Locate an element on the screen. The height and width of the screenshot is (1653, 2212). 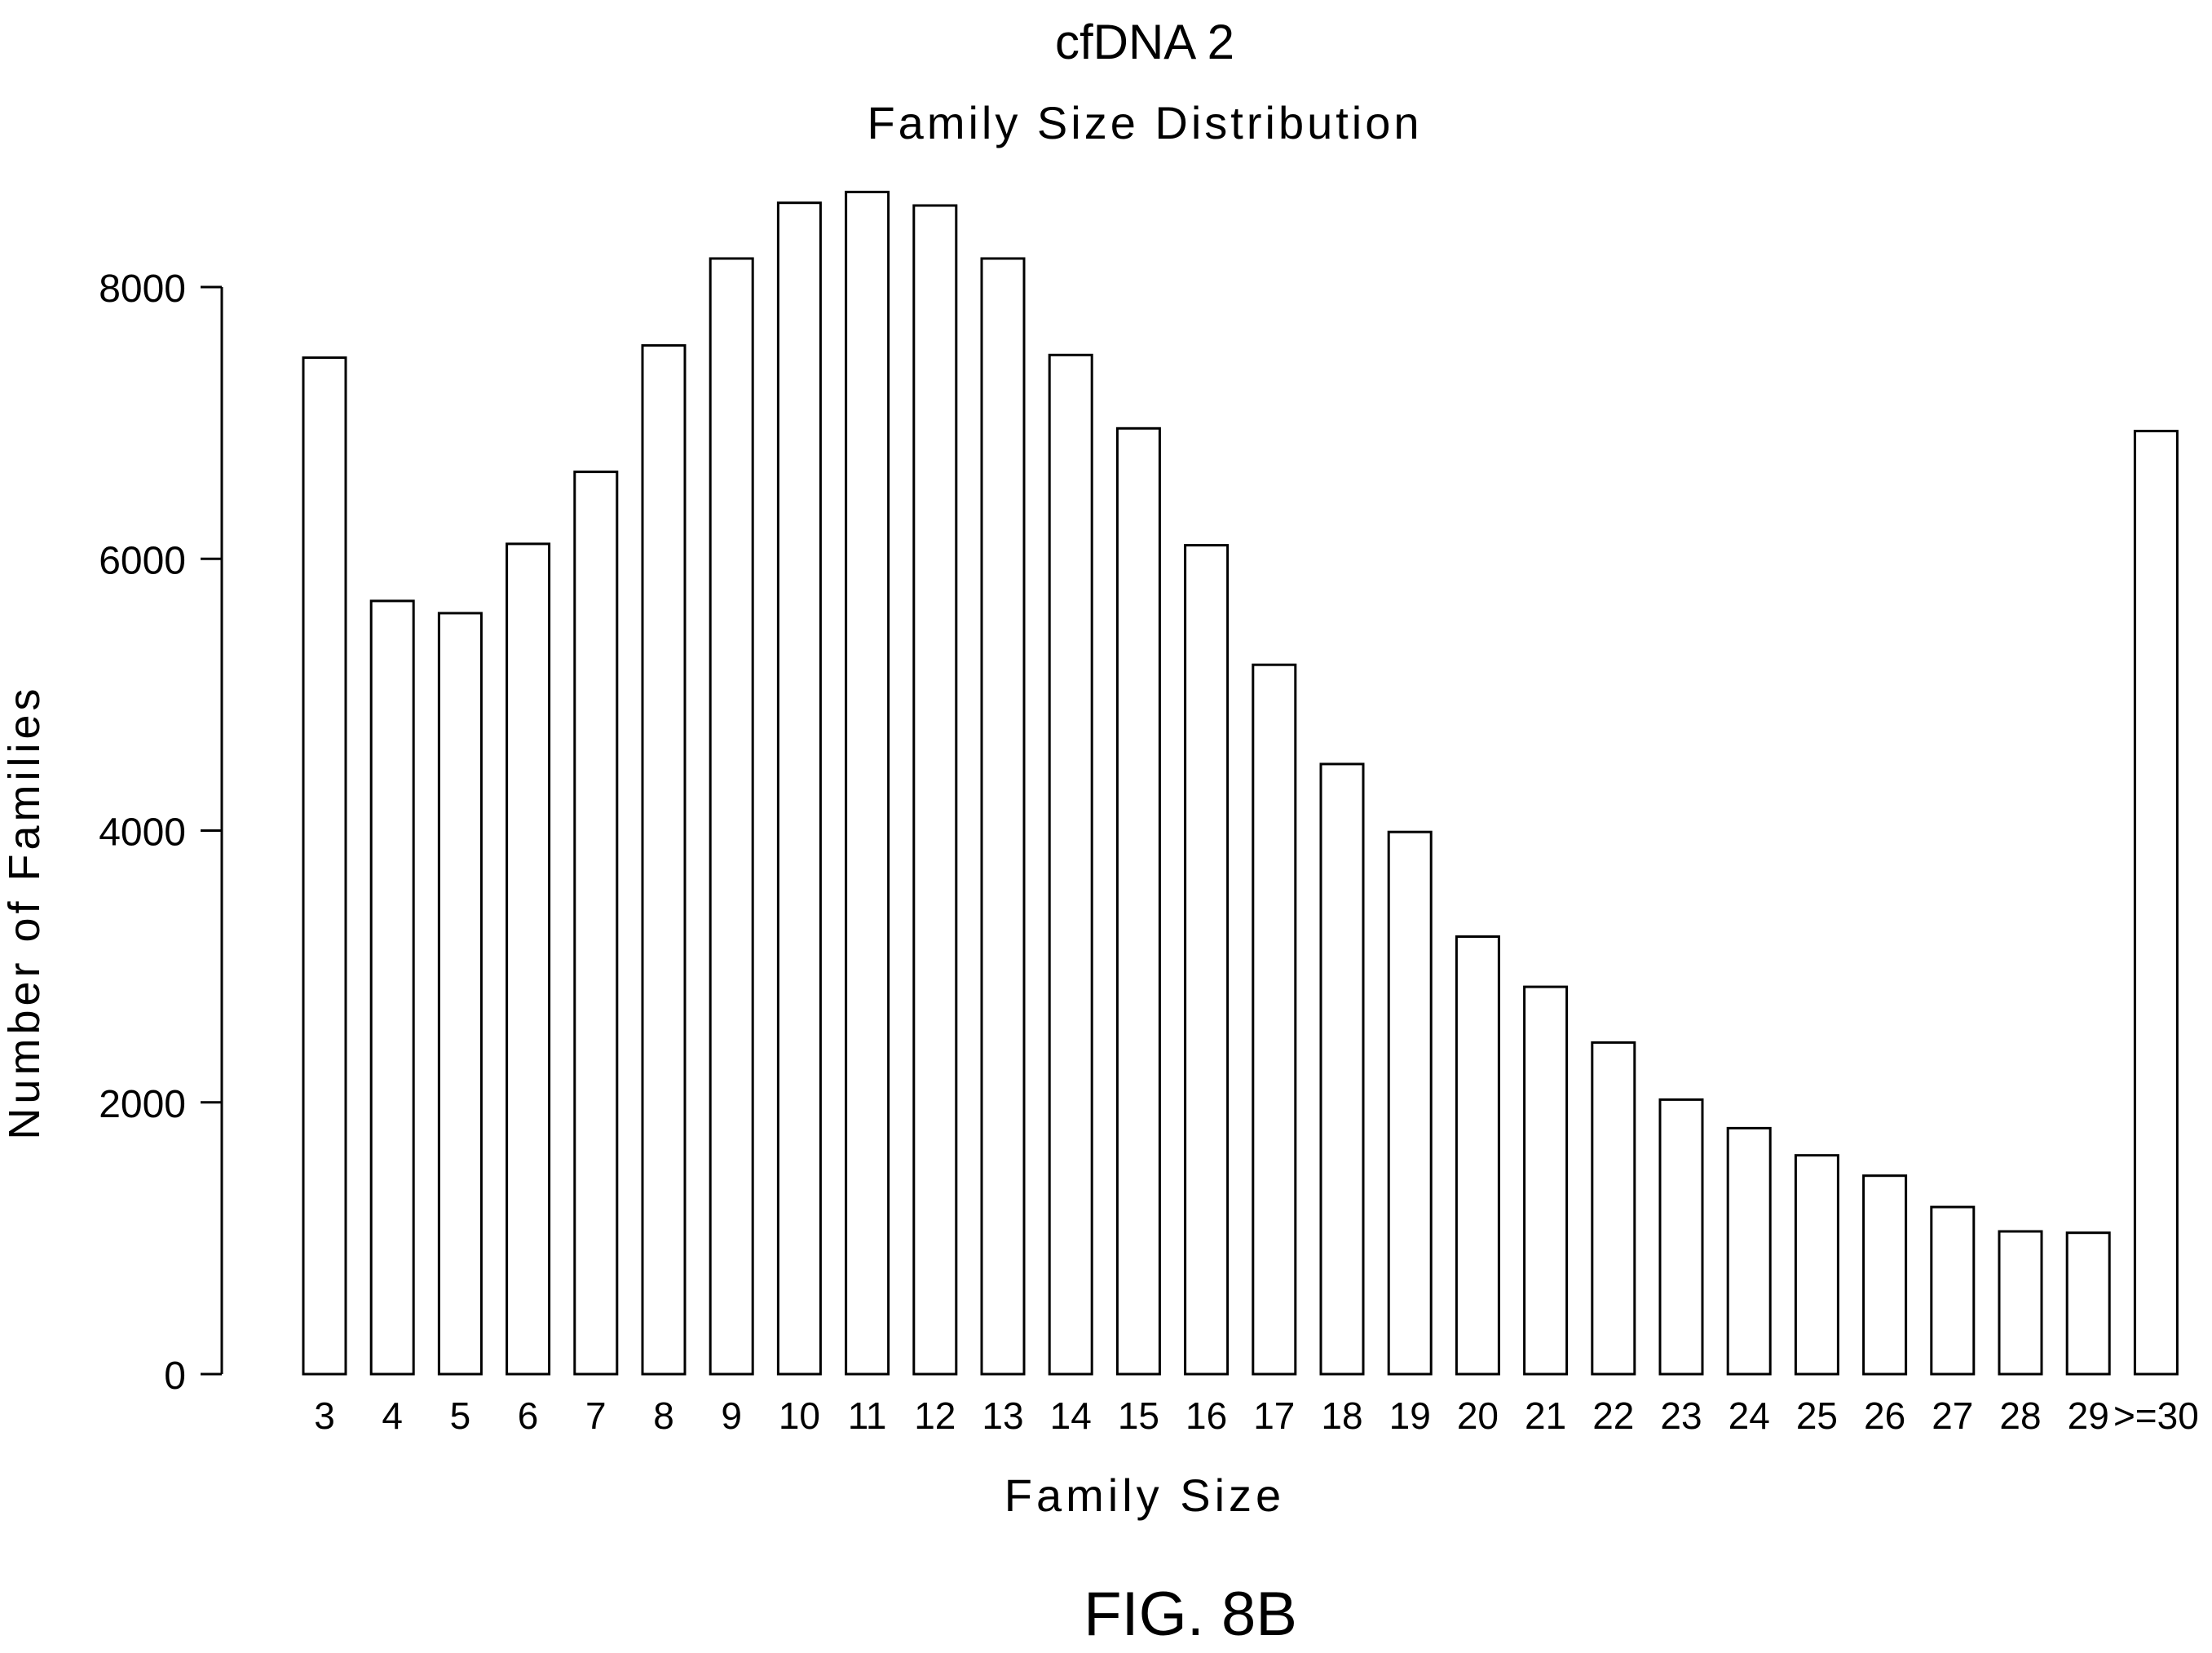
x-tick-label: 24 is located at coordinates (1749, 1415).